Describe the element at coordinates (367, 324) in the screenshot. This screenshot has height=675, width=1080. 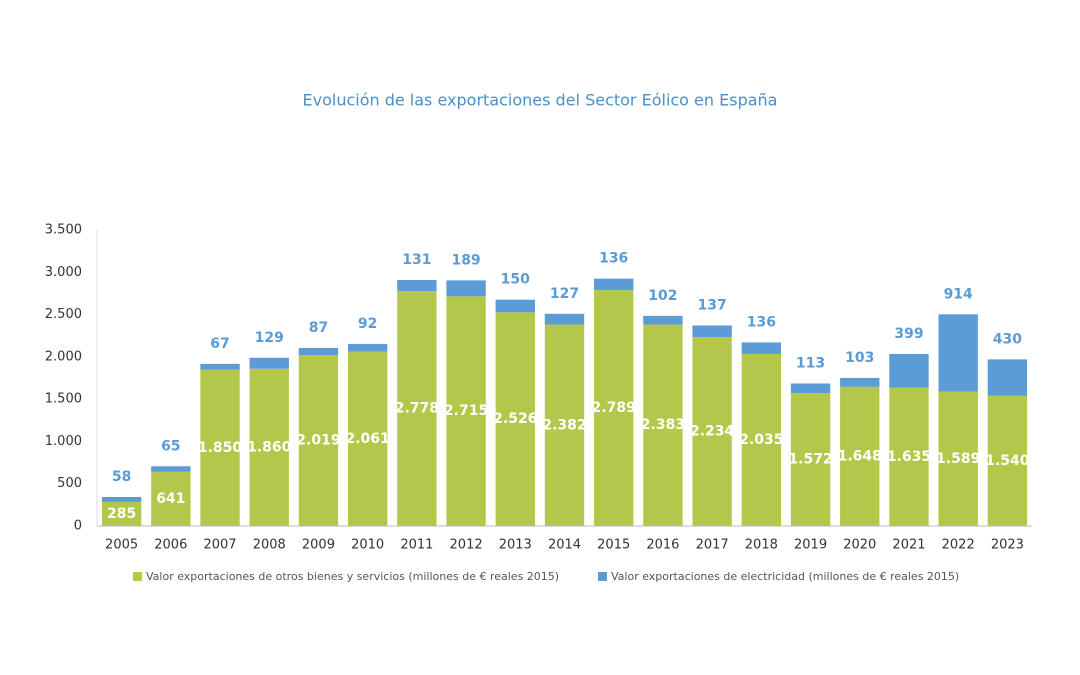
I see `value-label: 92` at that location.